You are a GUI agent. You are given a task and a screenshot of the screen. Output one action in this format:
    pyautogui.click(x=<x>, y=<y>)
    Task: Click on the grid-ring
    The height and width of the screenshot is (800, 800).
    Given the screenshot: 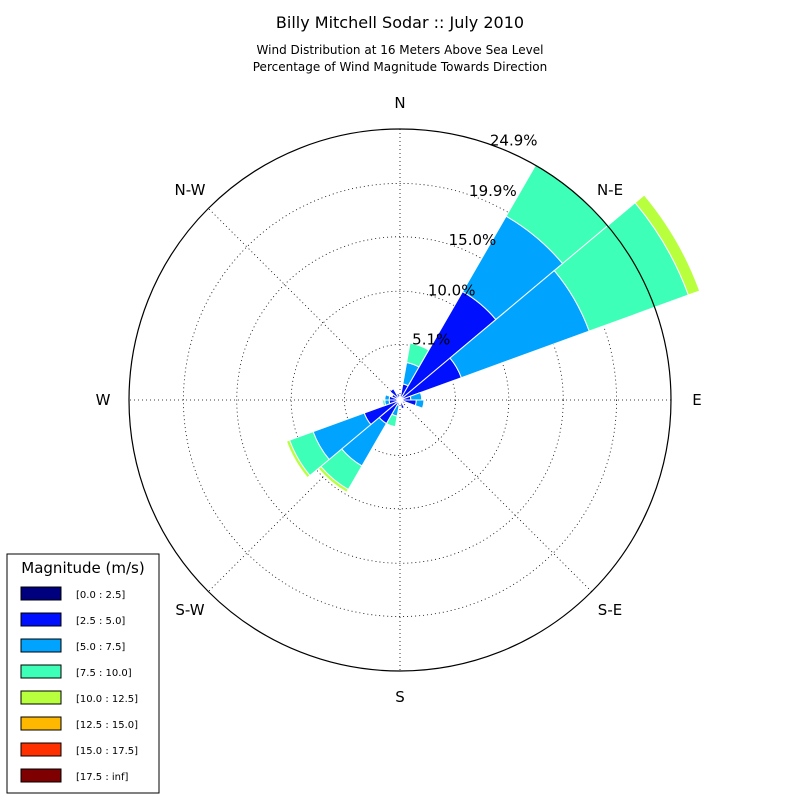 What is the action you would take?
    pyautogui.click(x=400, y=400)
    